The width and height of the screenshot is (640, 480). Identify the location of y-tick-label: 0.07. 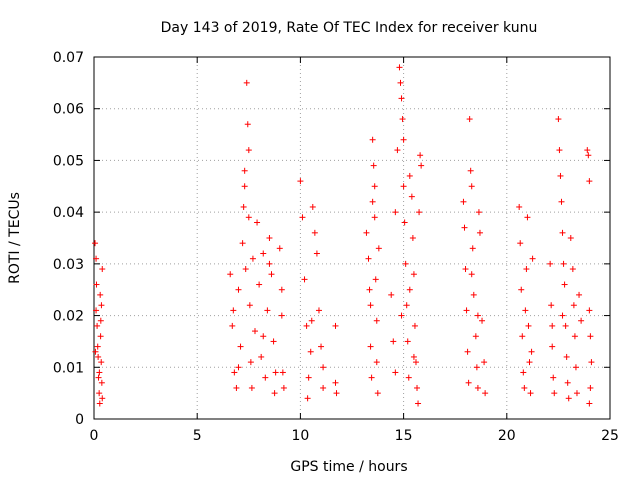
(68, 58).